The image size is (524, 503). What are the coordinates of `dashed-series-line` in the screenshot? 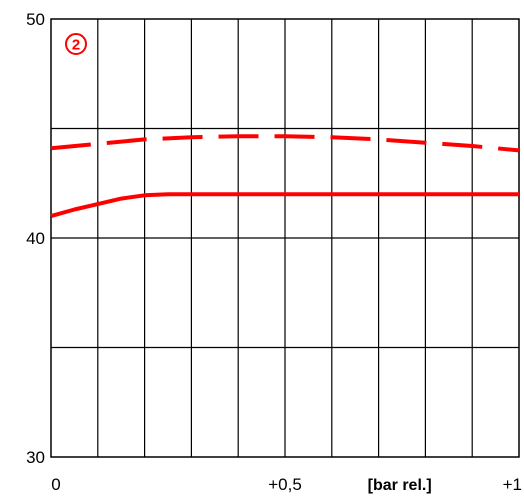 It's located at (285, 143).